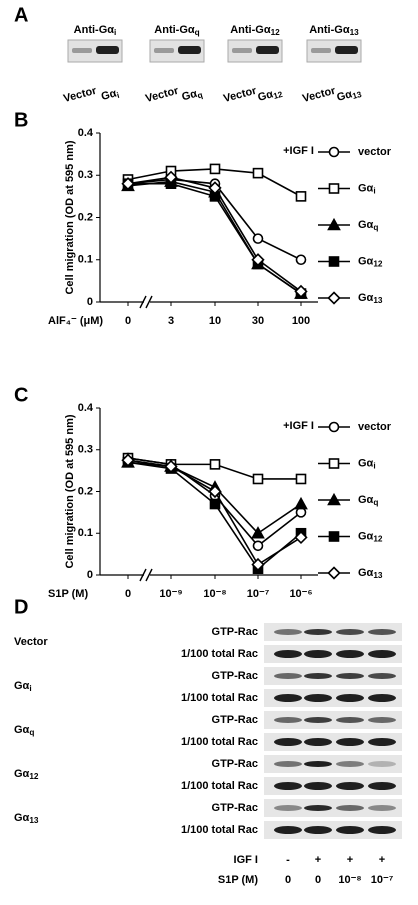 Image resolution: width=418 pixels, height=905 pixels. What do you see at coordinates (192, 95) in the screenshot?
I see `lane-label: Gαq` at bounding box center [192, 95].